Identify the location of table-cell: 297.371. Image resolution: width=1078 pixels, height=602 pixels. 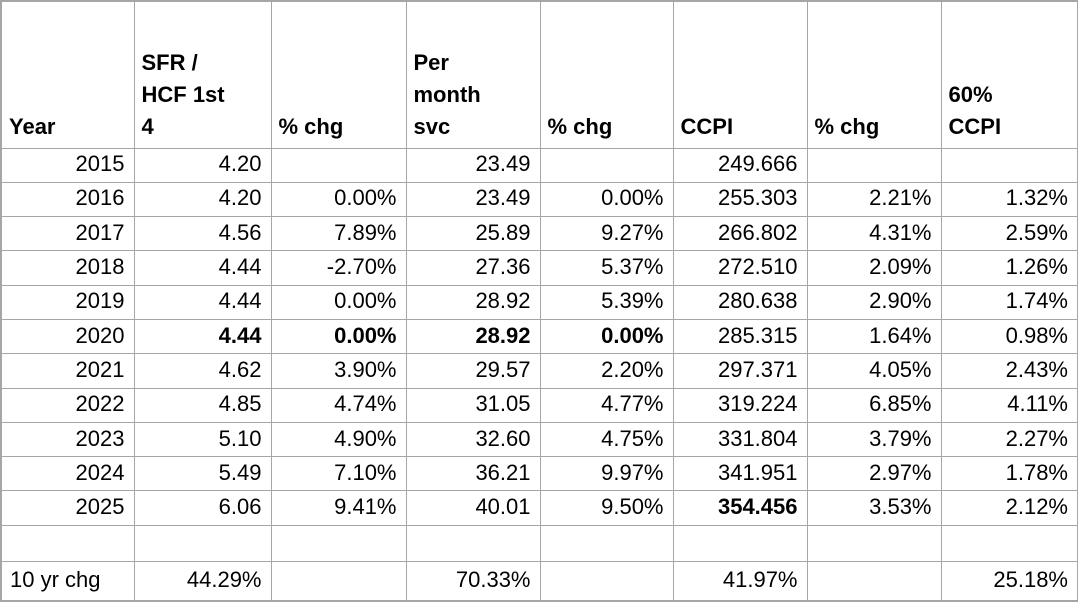
(740, 371).